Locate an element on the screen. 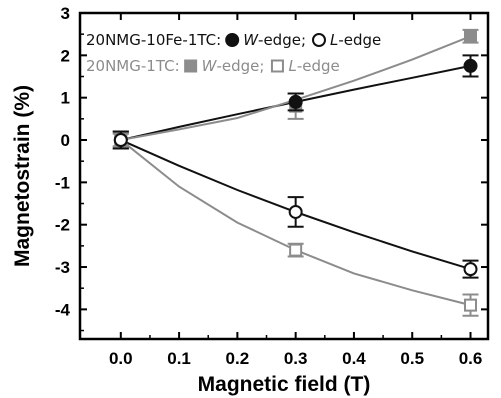  y-axis-title: Magnetostrain (%) is located at coordinates (22, 176).